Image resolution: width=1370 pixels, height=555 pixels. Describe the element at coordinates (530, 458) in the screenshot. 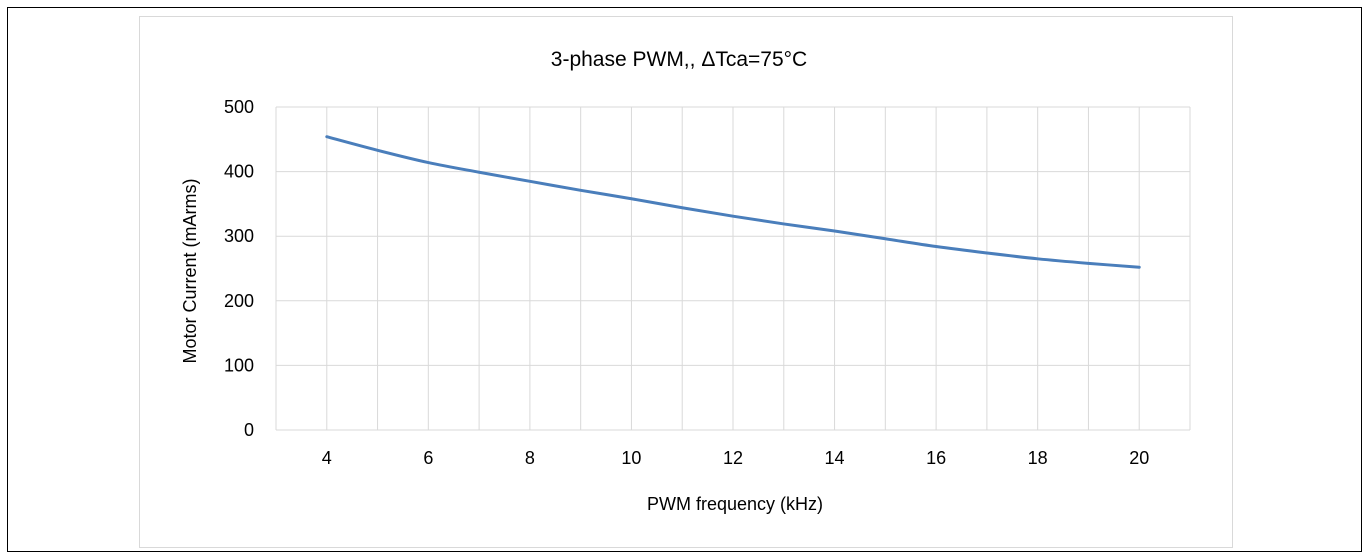

I see `x-tick-label: 8` at that location.